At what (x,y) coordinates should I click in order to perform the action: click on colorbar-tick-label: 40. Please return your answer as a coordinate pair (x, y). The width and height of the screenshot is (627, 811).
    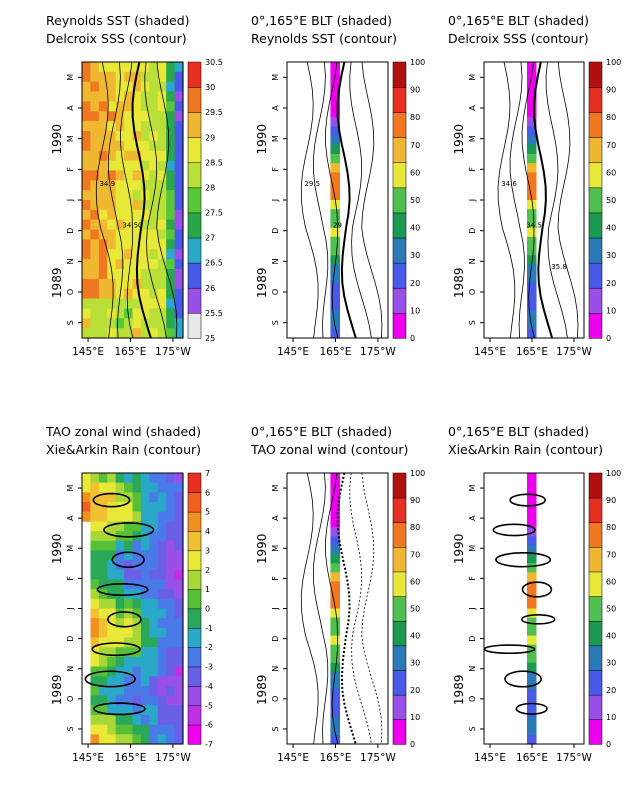
    Looking at the image, I should click on (611, 228).